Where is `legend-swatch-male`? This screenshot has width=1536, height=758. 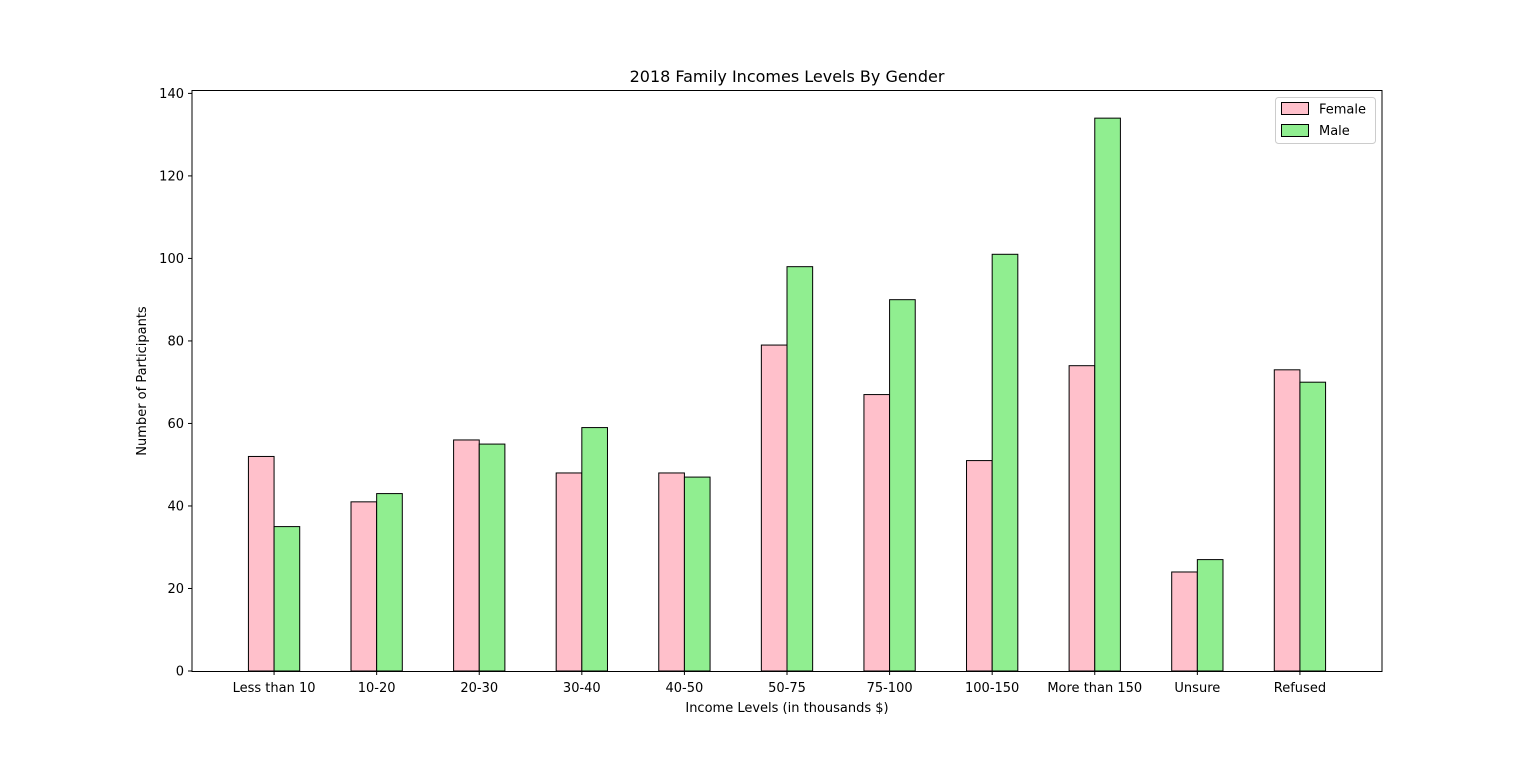 legend-swatch-male is located at coordinates (1295, 130).